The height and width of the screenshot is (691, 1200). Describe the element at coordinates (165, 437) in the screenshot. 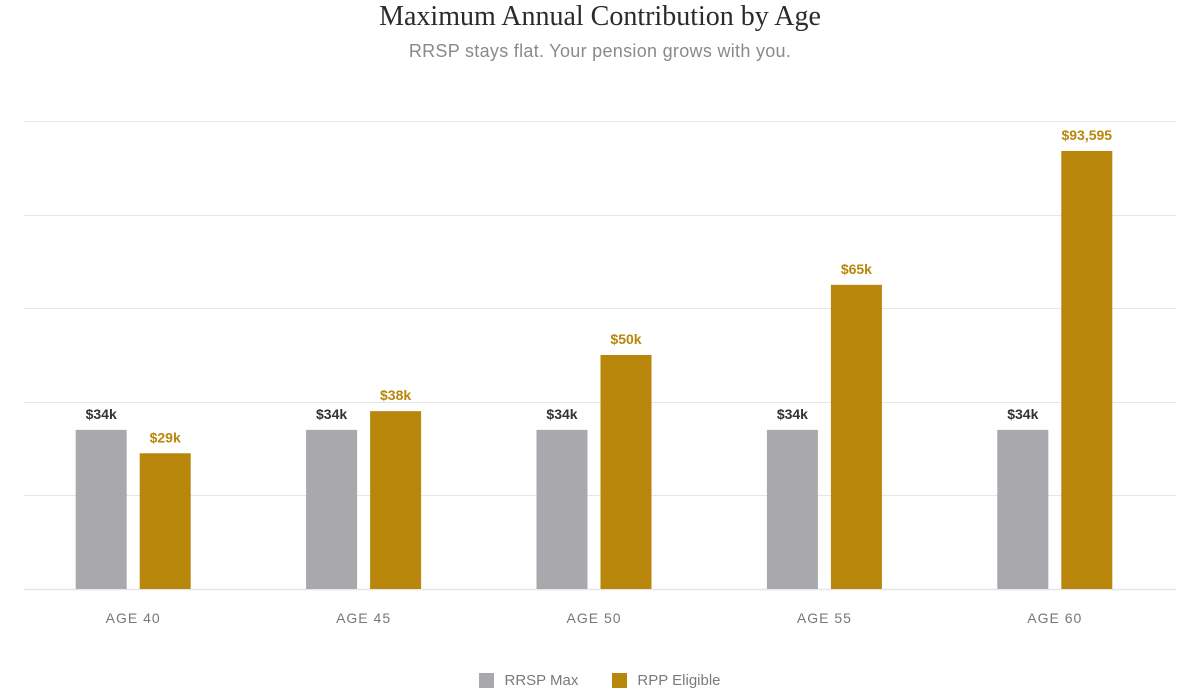

I see `value-label-rpp-eligible: $29k` at that location.